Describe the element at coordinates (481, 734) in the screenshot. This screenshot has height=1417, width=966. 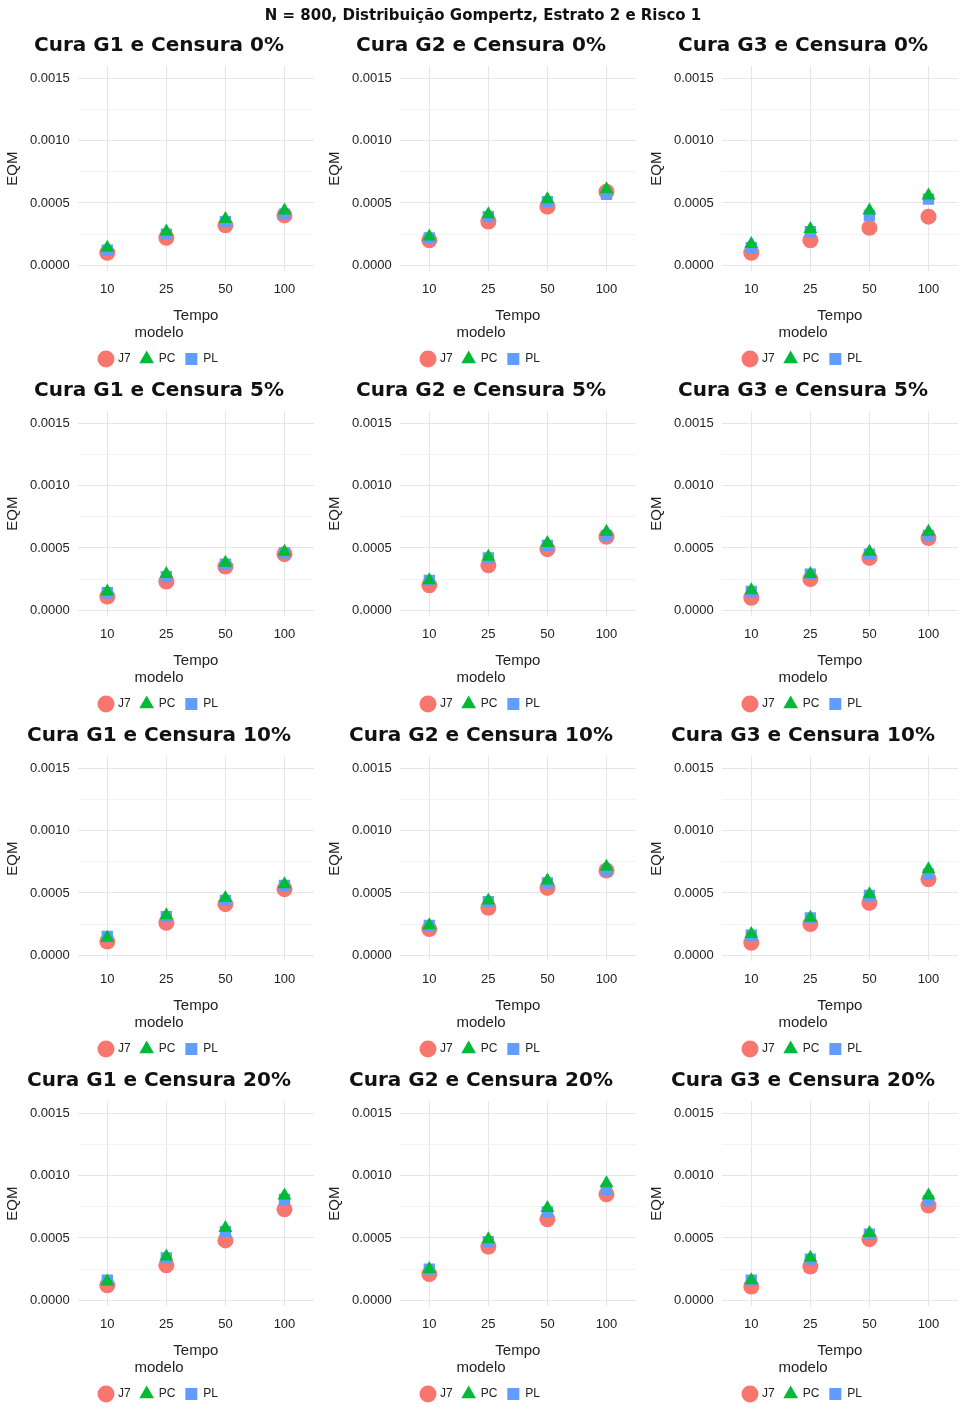
I see `chart-title: Cura G2 e Censura 10%` at that location.